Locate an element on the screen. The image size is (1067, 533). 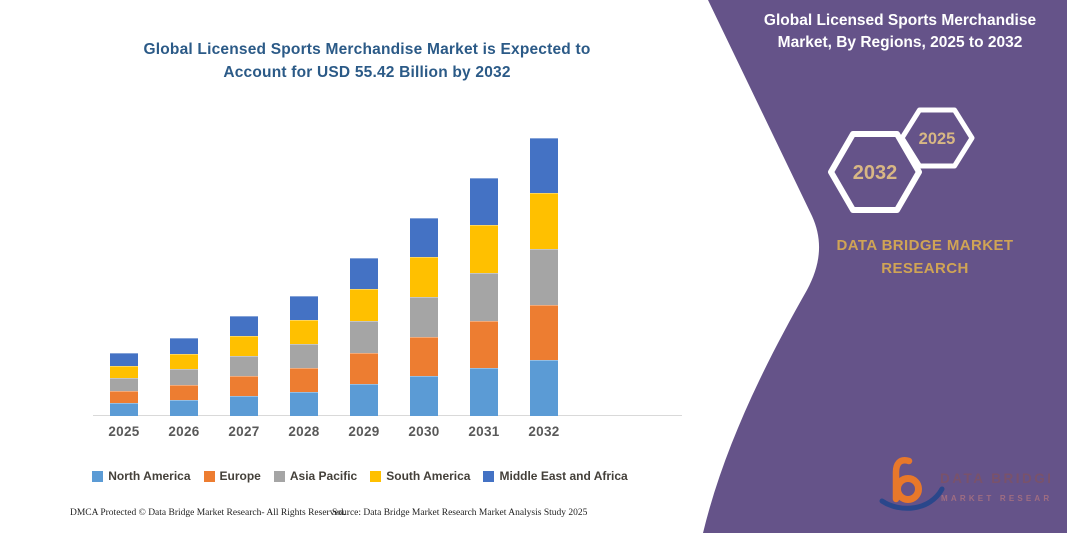
legend-item-north-america: North America is located at coordinates (141, 476).